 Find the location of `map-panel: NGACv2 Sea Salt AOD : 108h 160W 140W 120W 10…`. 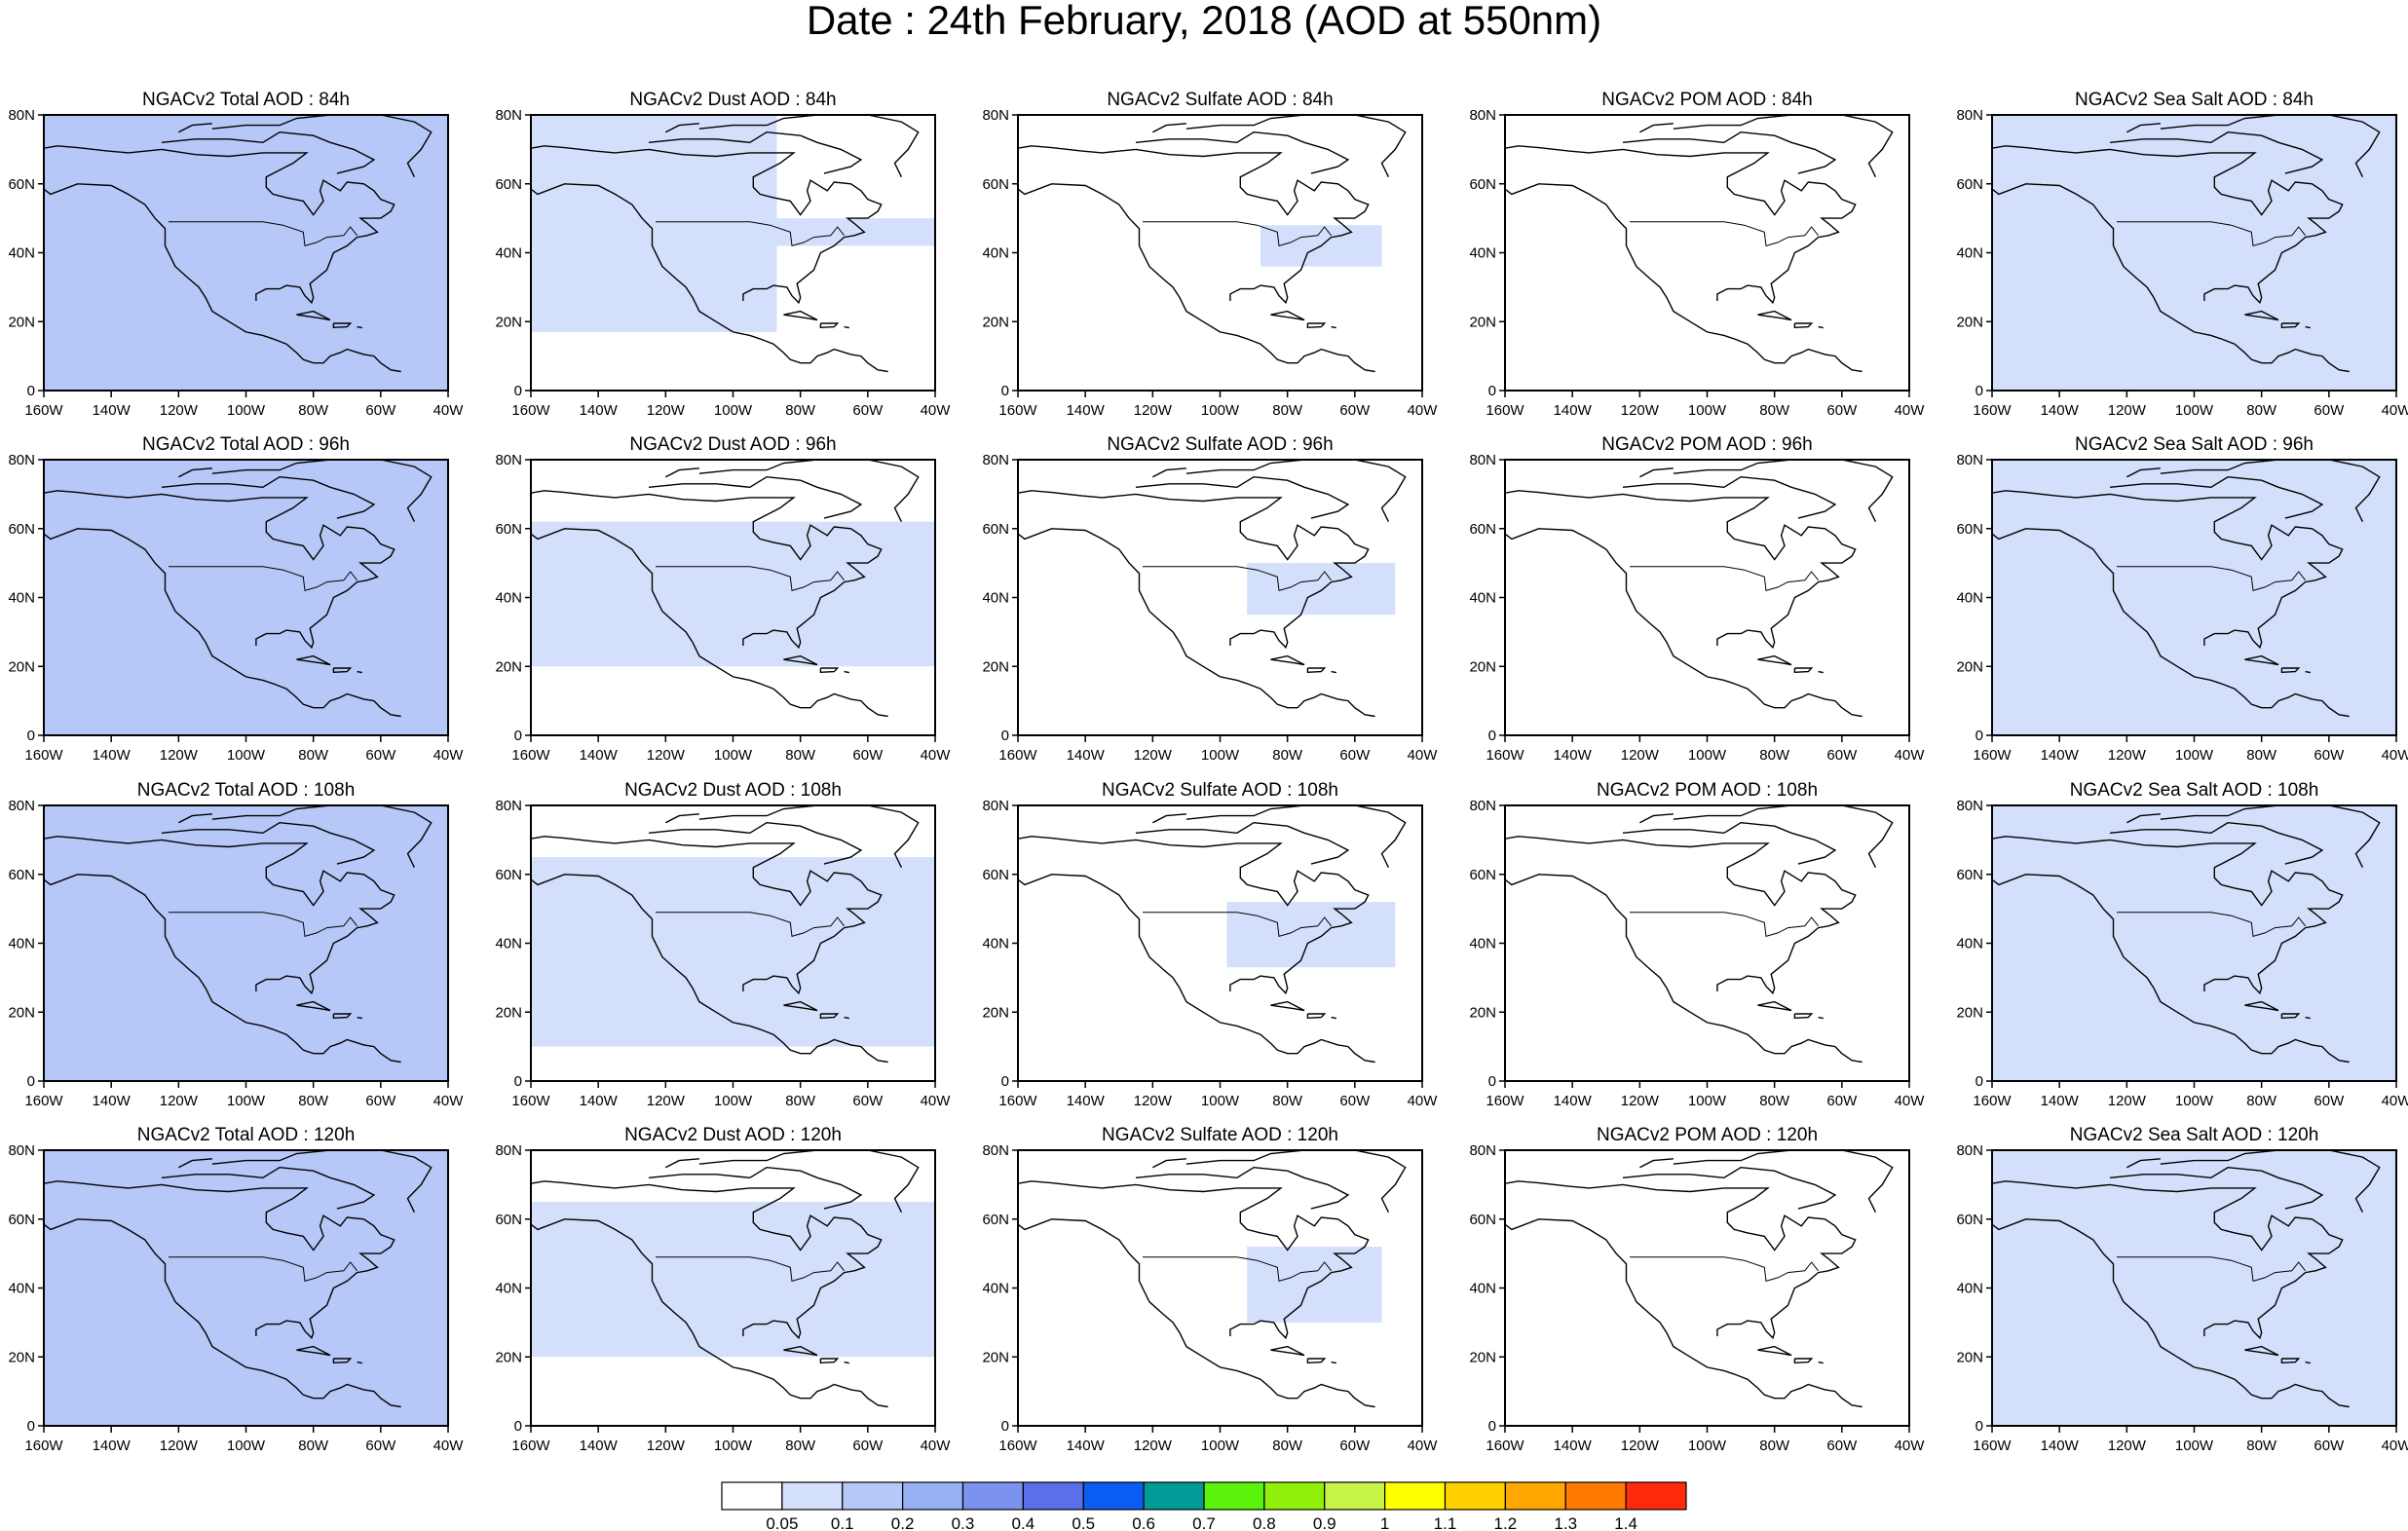

map-panel: NGACv2 Sea Salt AOD : 108h 160W 140W 120W 10… is located at coordinates (2182, 944).